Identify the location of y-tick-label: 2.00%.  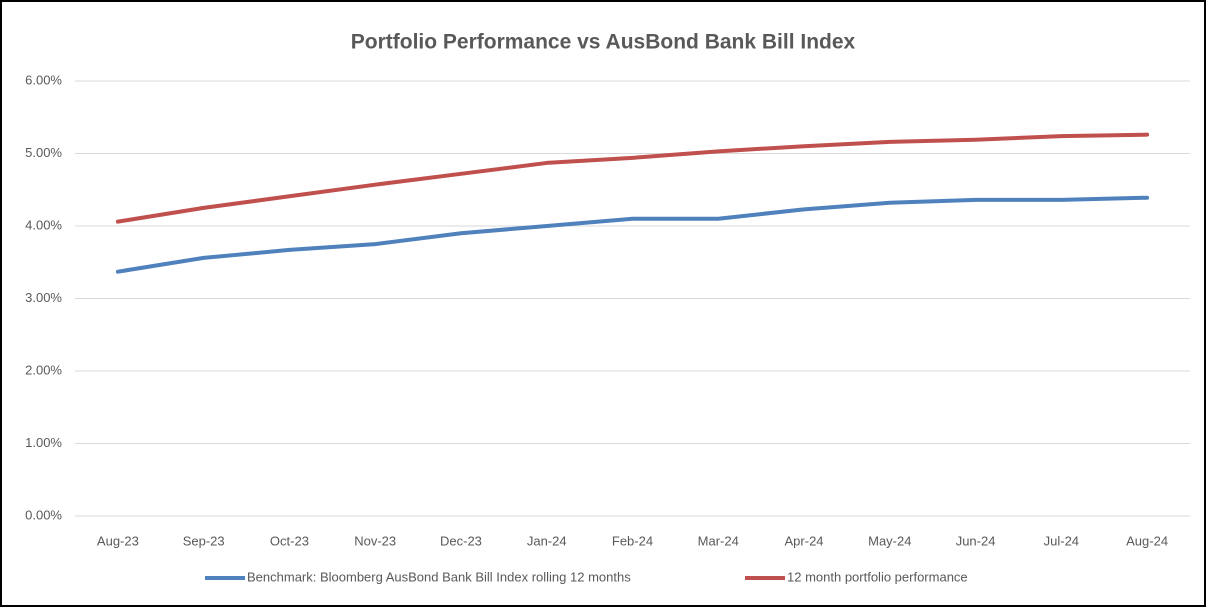
(43, 369).